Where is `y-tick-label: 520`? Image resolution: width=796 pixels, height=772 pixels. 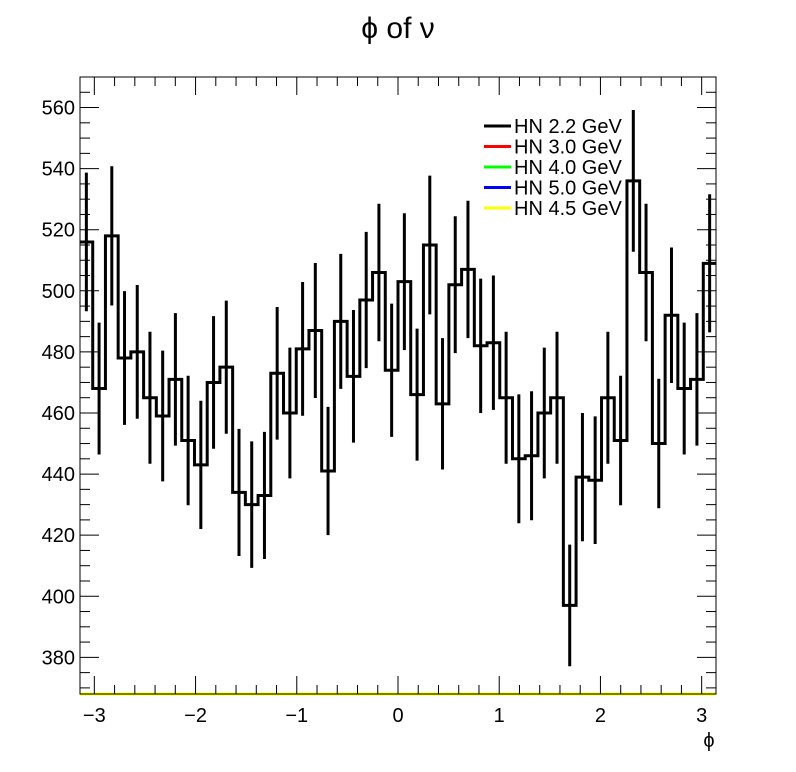 y-tick-label: 520 is located at coordinates (58, 231).